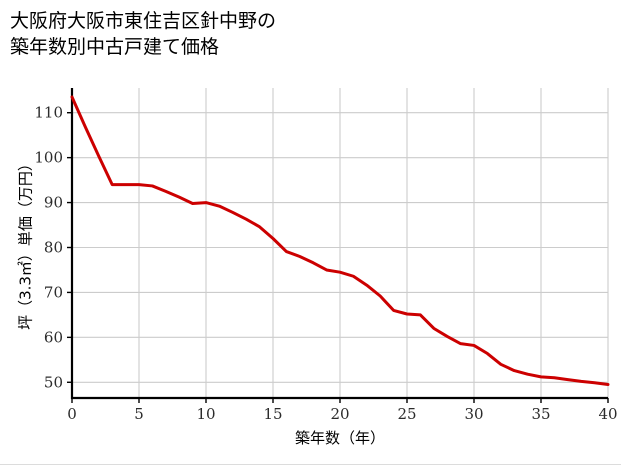 This screenshot has width=621, height=465. I want to click on x-tick-label: 5, so click(139, 414).